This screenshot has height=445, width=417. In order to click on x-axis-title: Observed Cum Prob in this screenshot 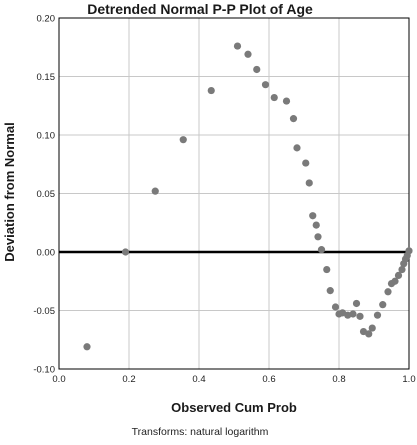, I will do `click(234, 407)`.